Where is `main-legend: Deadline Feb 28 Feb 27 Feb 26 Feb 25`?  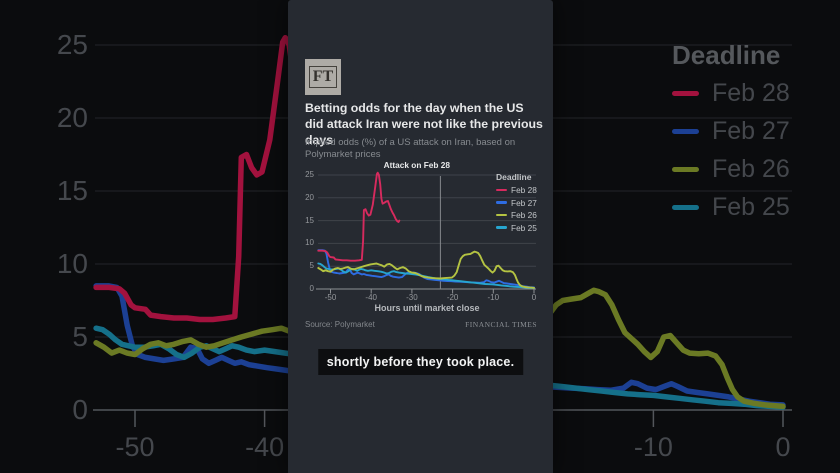
main-legend: Deadline Feb 28 Feb 27 Feb 26 Feb 25 is located at coordinates (516, 203).